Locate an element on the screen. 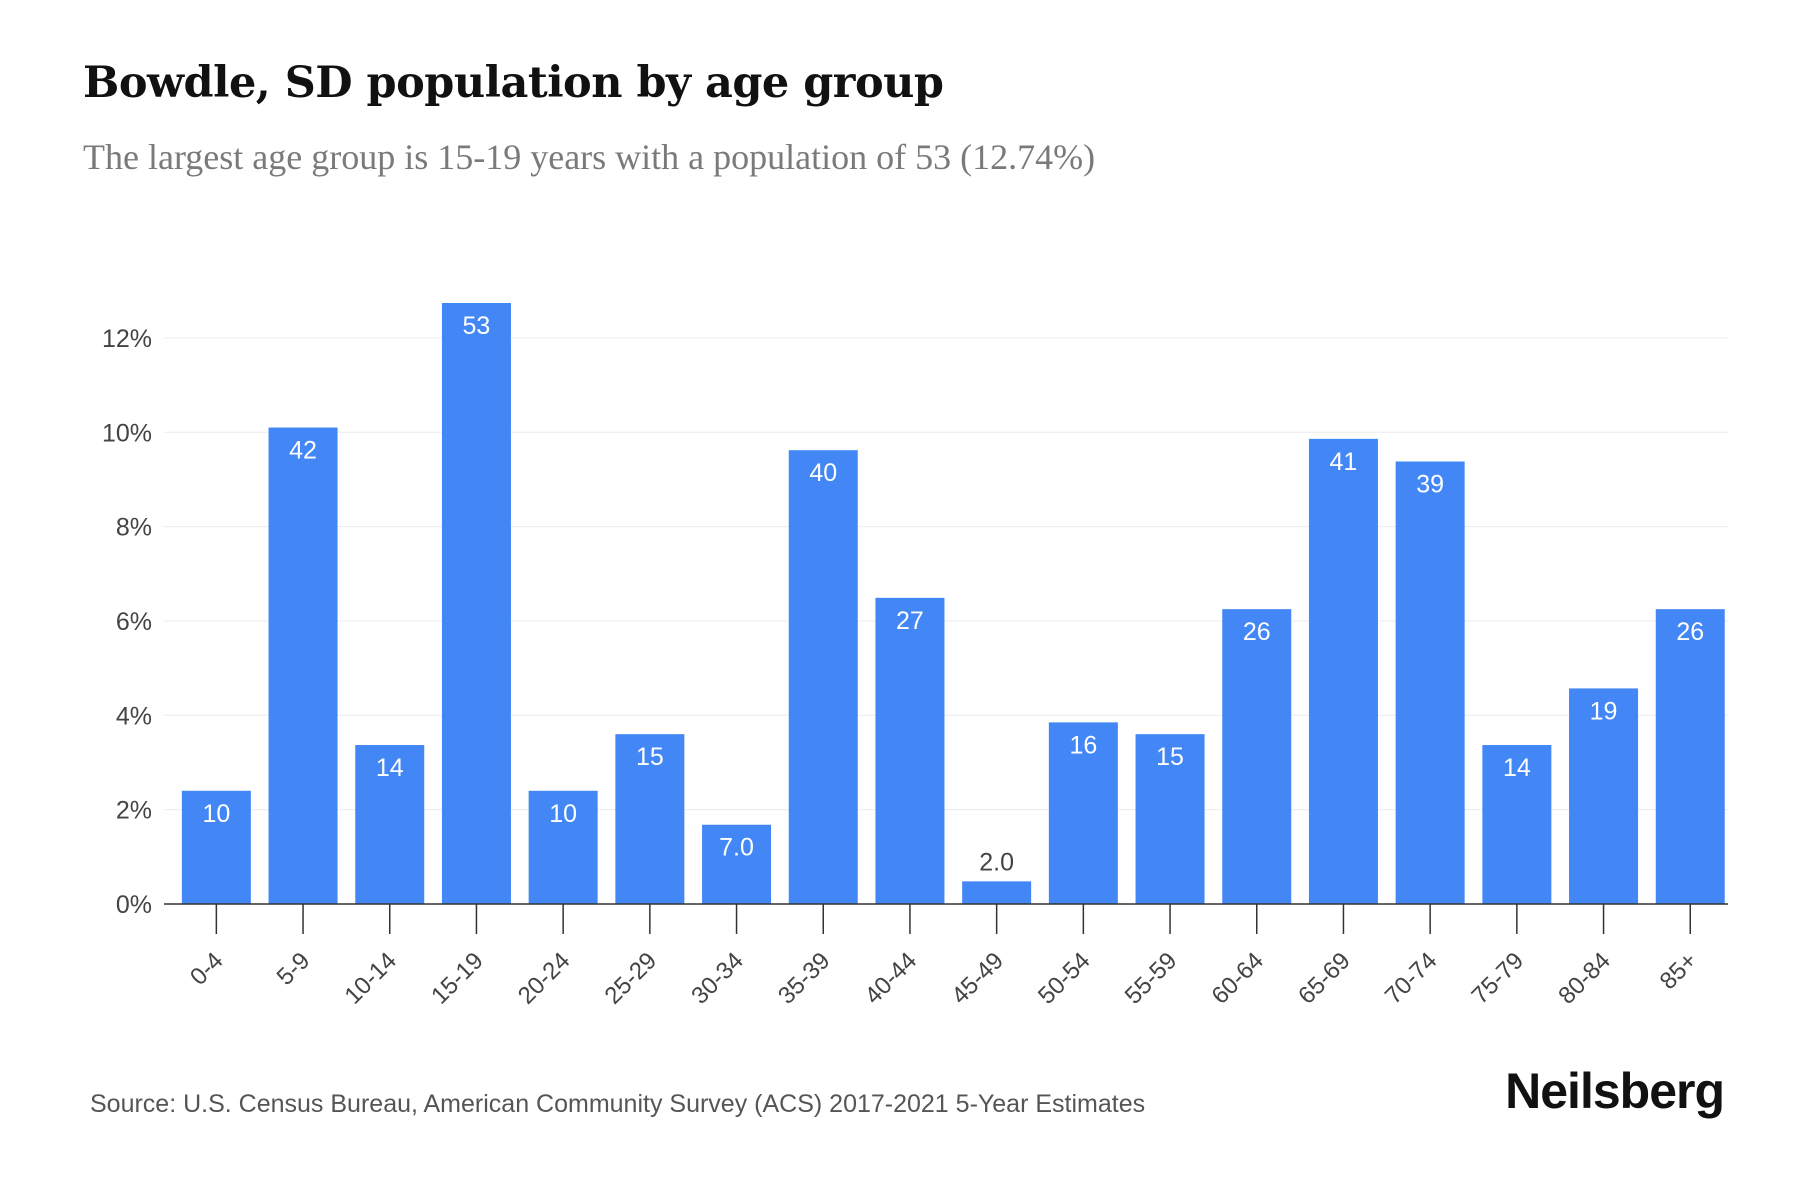 The image size is (1800, 1200). brand-logo: Neilsberg is located at coordinates (1615, 1091).